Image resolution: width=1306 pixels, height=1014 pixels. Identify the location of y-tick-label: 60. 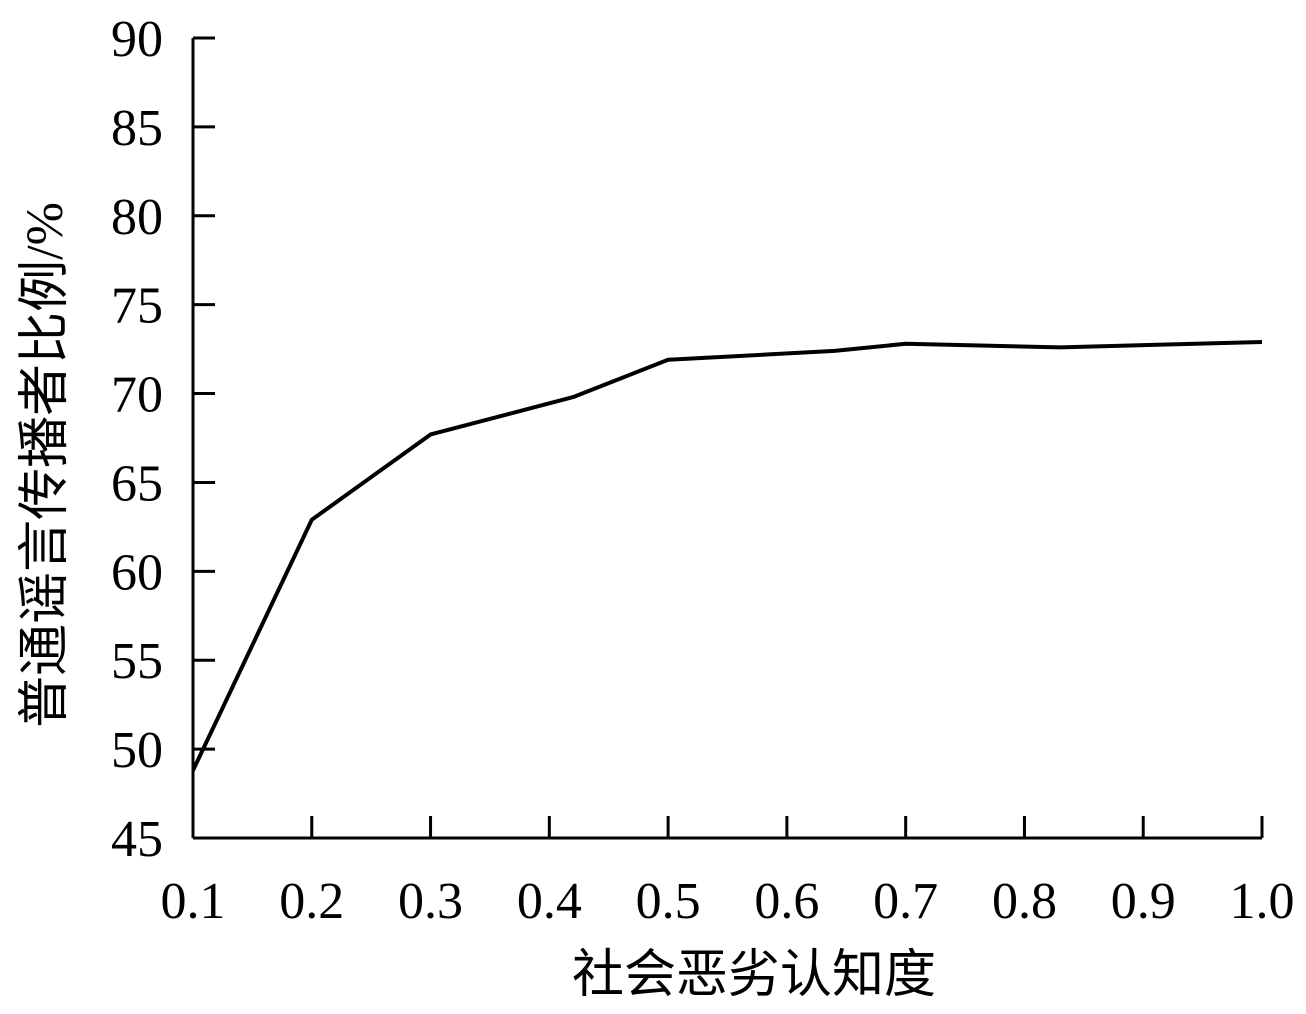
(137, 572).